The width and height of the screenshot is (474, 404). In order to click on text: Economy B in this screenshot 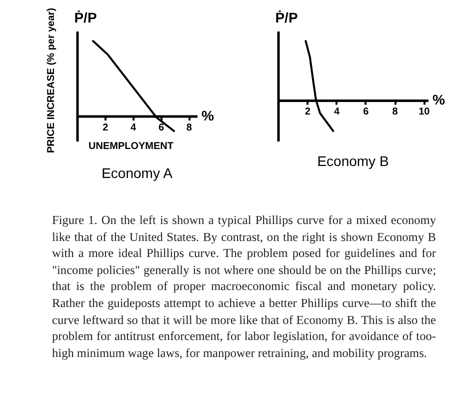, I will do `click(353, 161)`.